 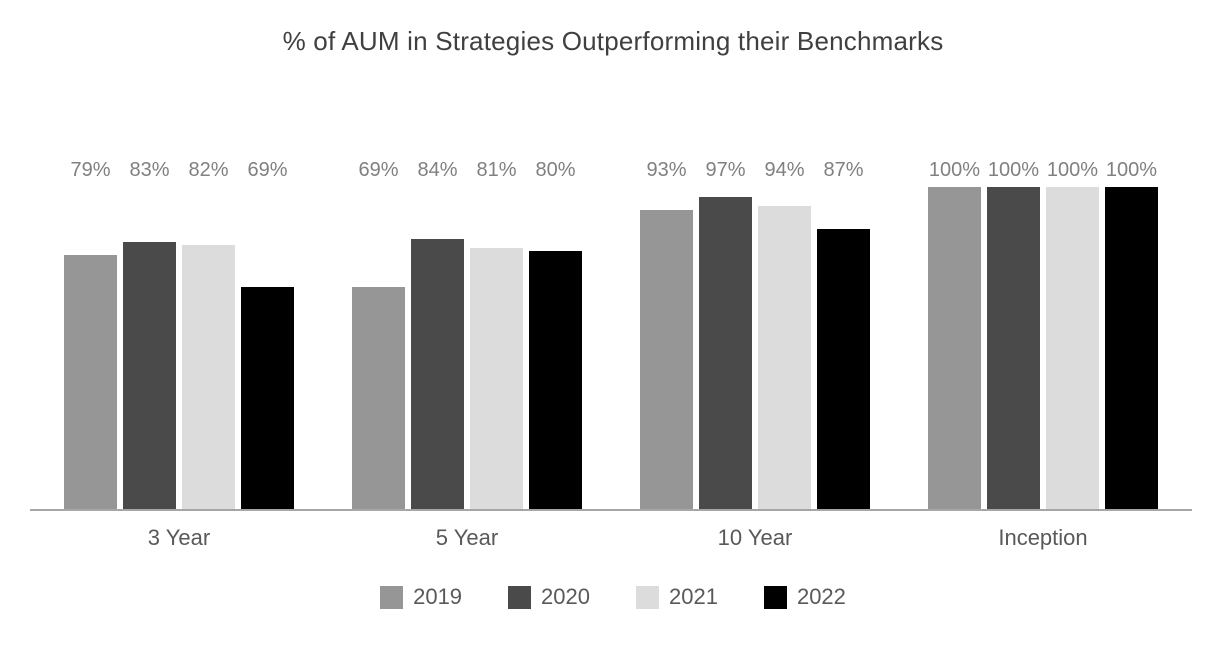 I want to click on bar-2021-10-year: 94%, so click(x=784, y=334).